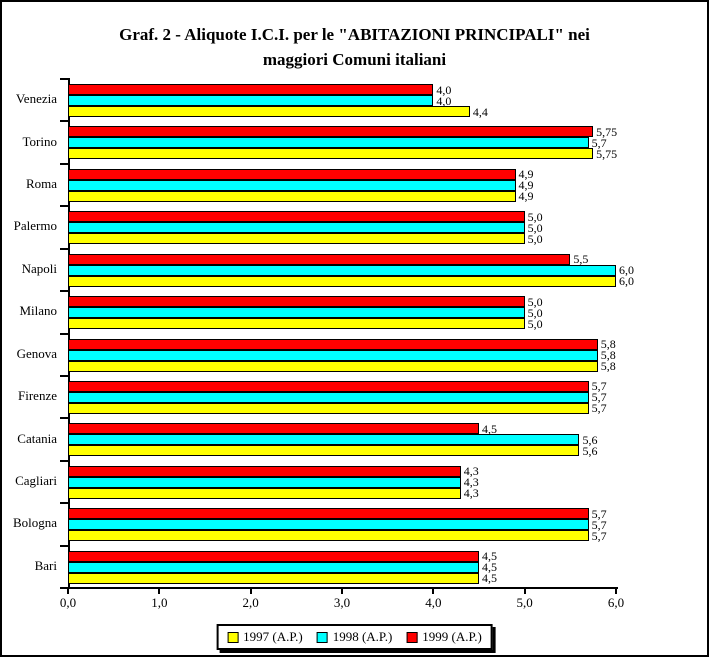 This screenshot has height=657, width=709. I want to click on y-axis-line, so click(69, 333).